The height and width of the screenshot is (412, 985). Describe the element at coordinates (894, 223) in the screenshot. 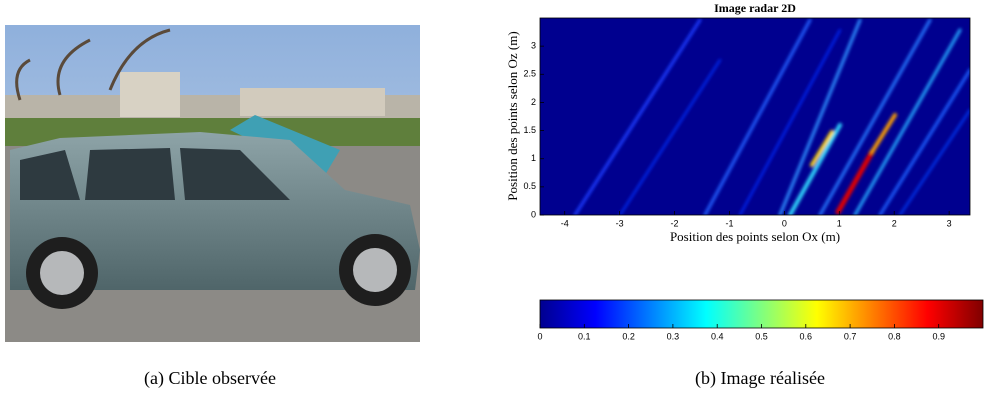

I see `x-tick-label: 2` at that location.